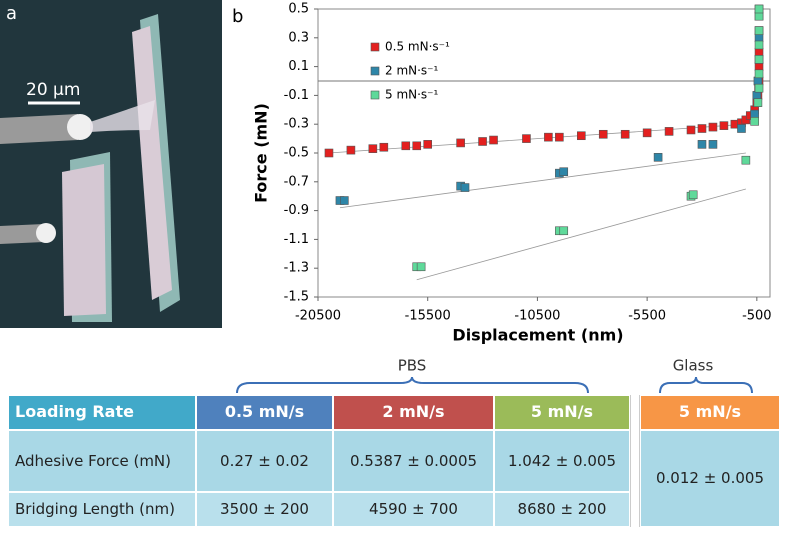 This screenshot has height=535, width=787. I want to click on x-tick-label: -15500, so click(428, 316).